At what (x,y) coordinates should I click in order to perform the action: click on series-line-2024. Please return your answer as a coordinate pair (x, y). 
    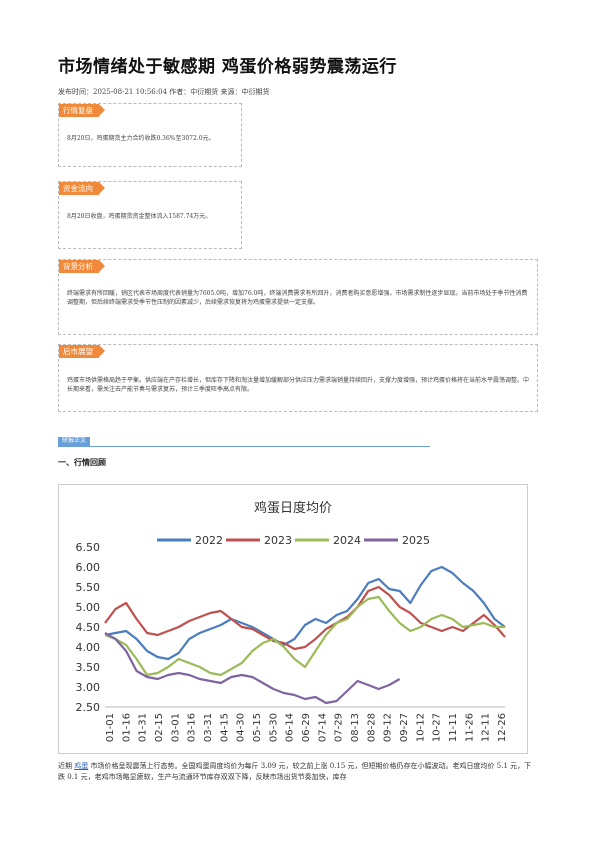
    Looking at the image, I should click on (304, 636).